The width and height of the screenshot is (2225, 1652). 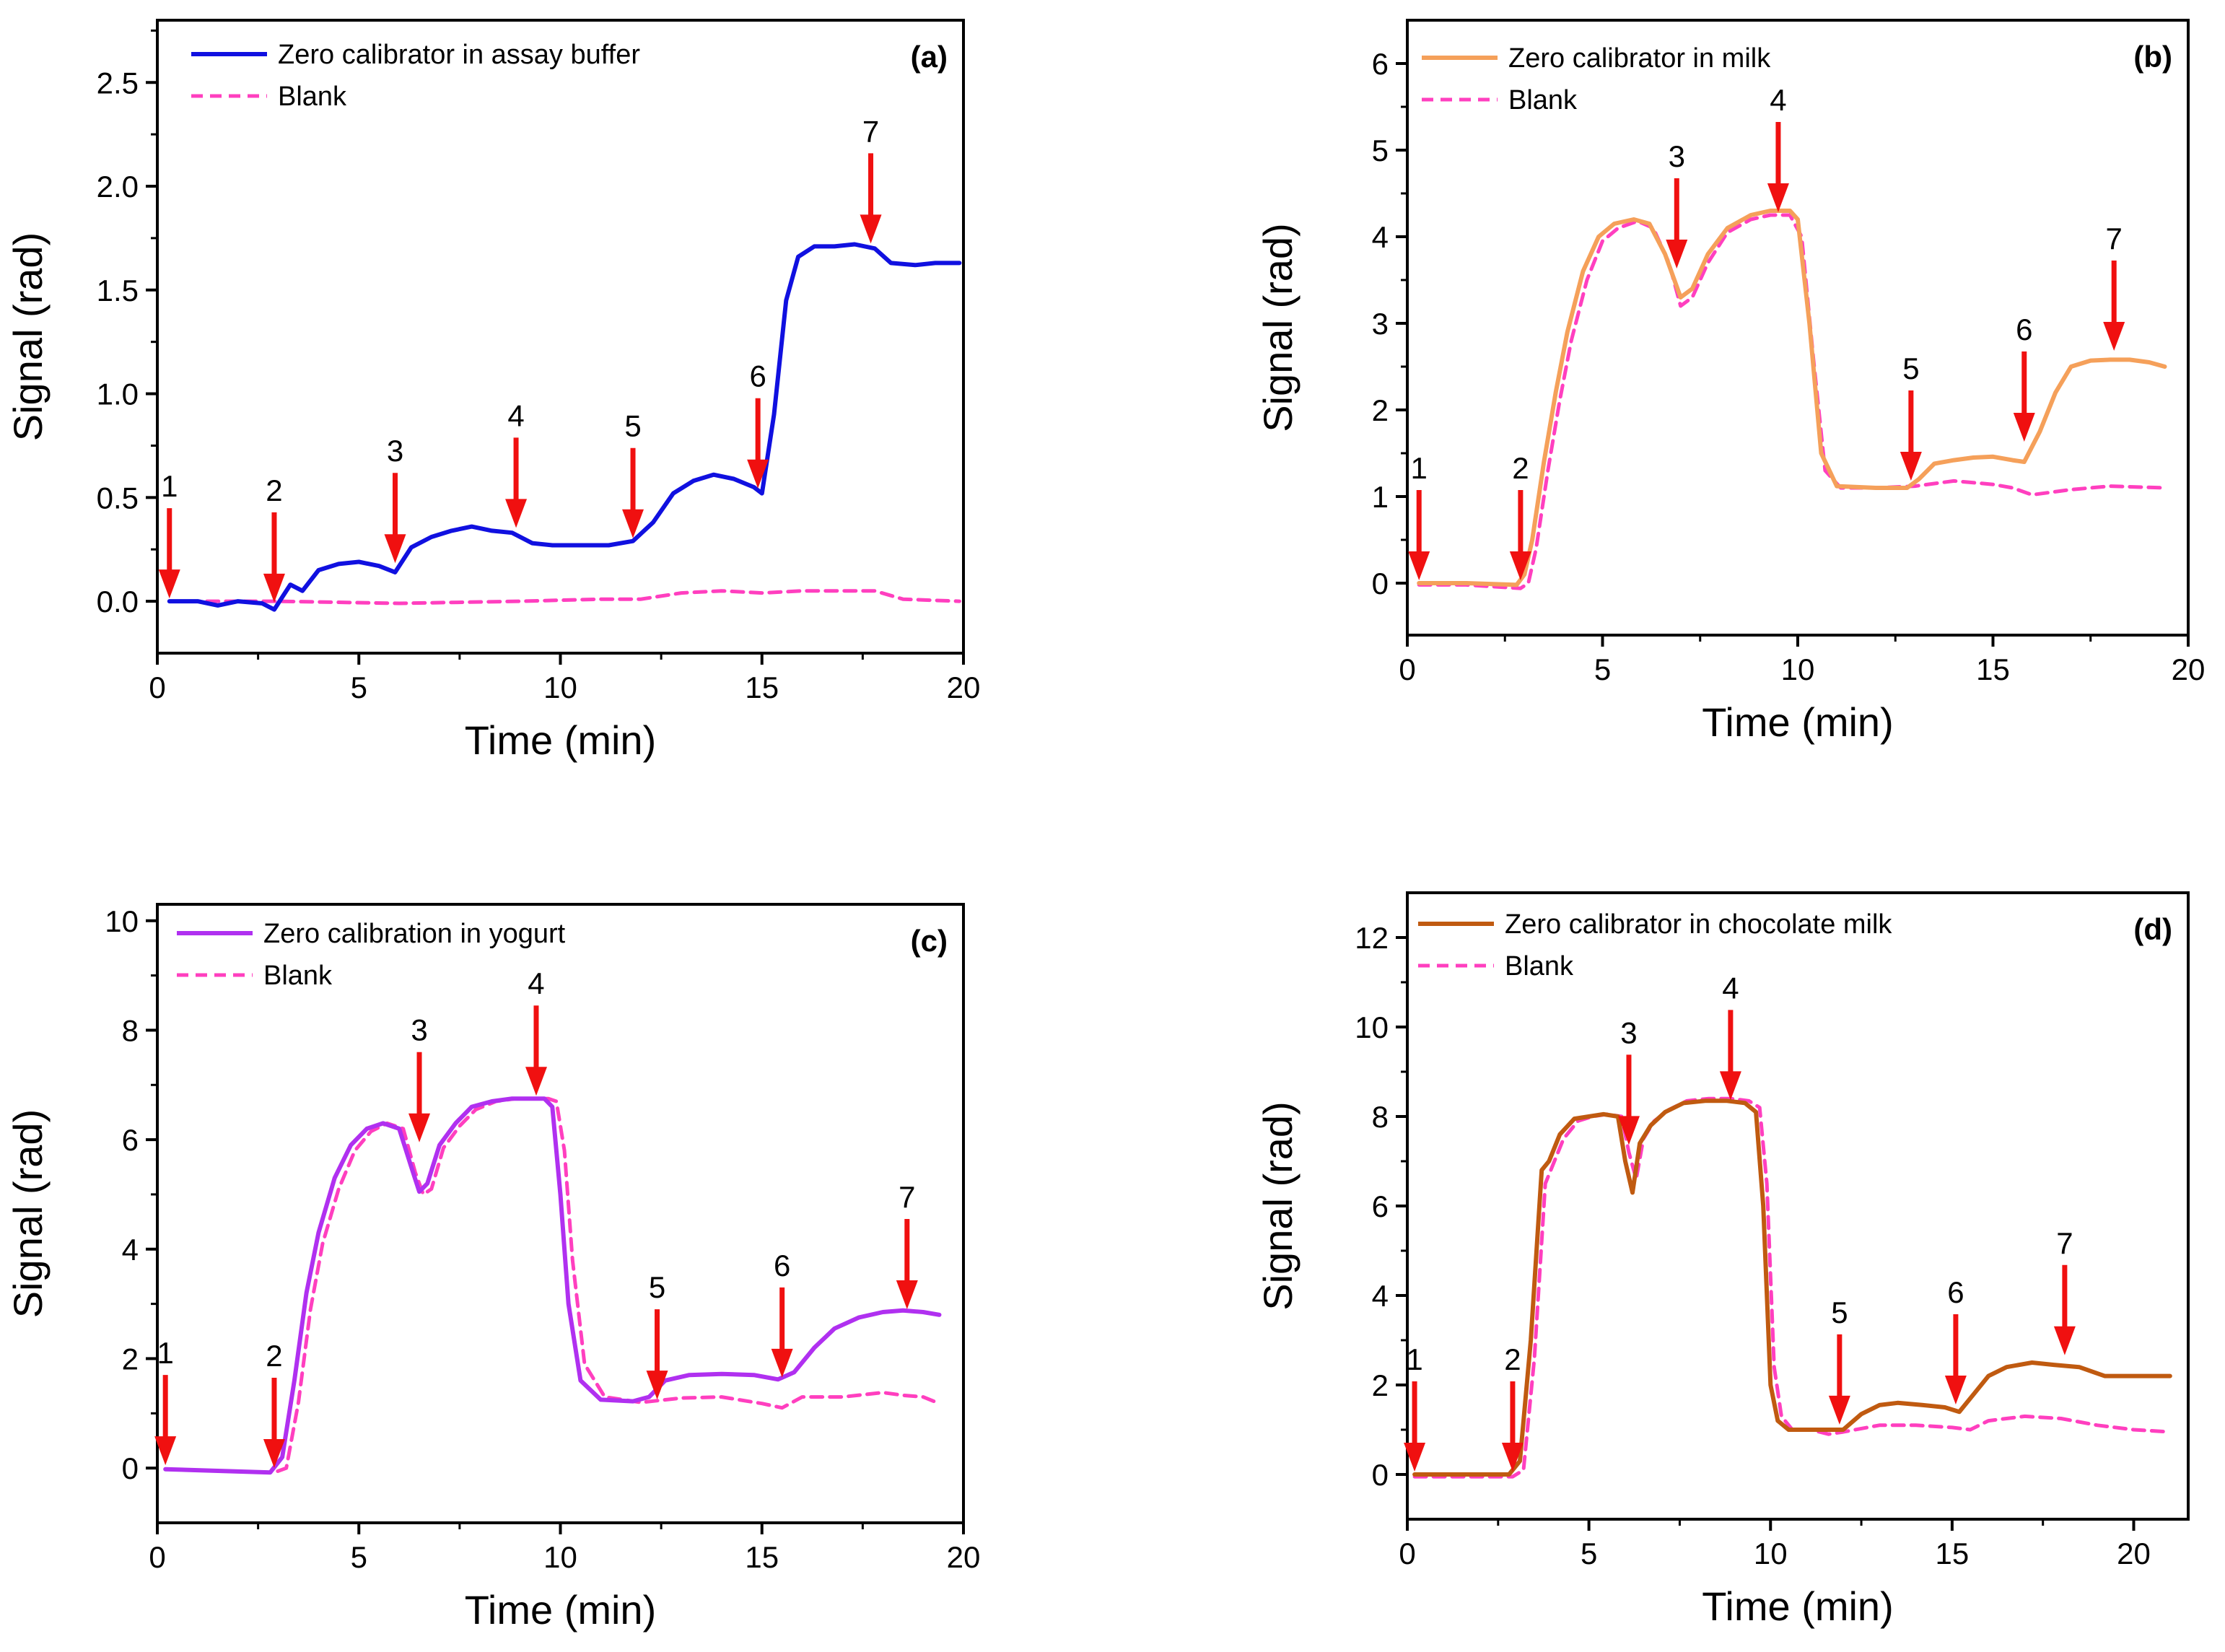 What do you see at coordinates (1380, 497) in the screenshot?
I see `y-tick-label: 1` at bounding box center [1380, 497].